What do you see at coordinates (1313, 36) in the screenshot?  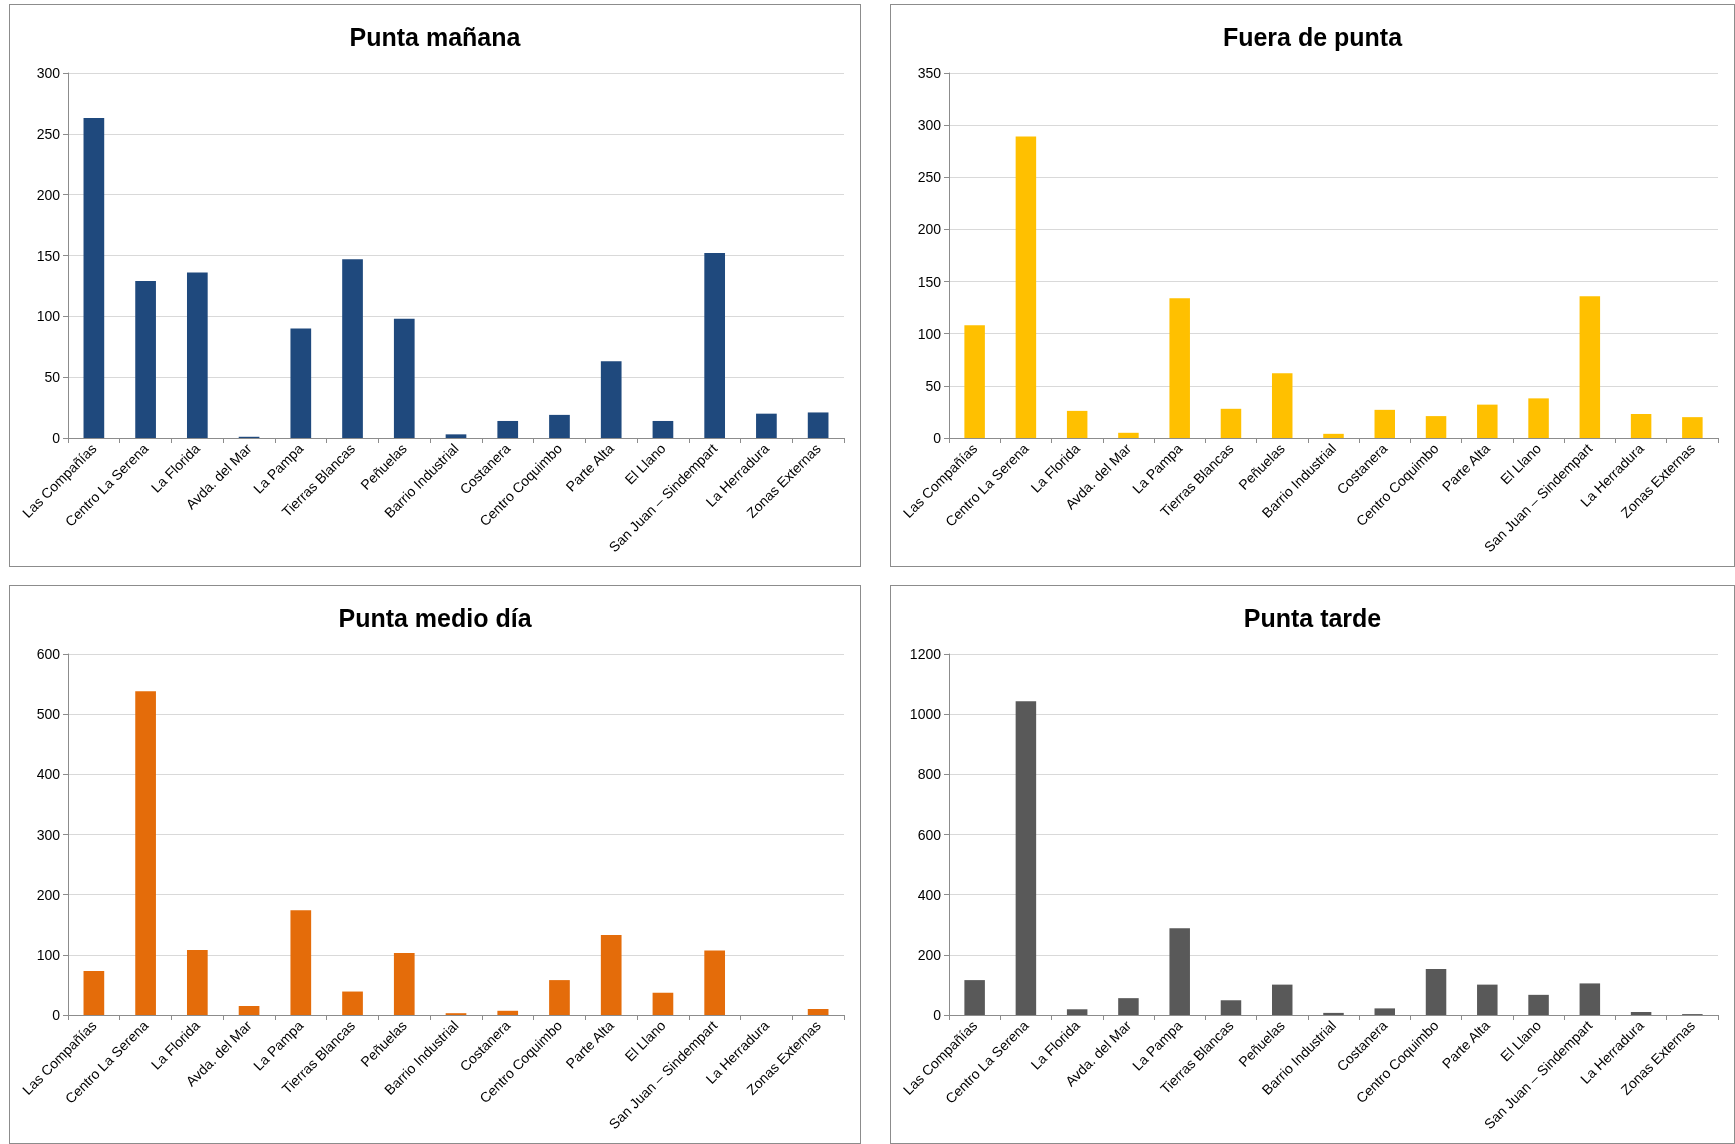 I see `chart-title: Fuera de punta` at bounding box center [1313, 36].